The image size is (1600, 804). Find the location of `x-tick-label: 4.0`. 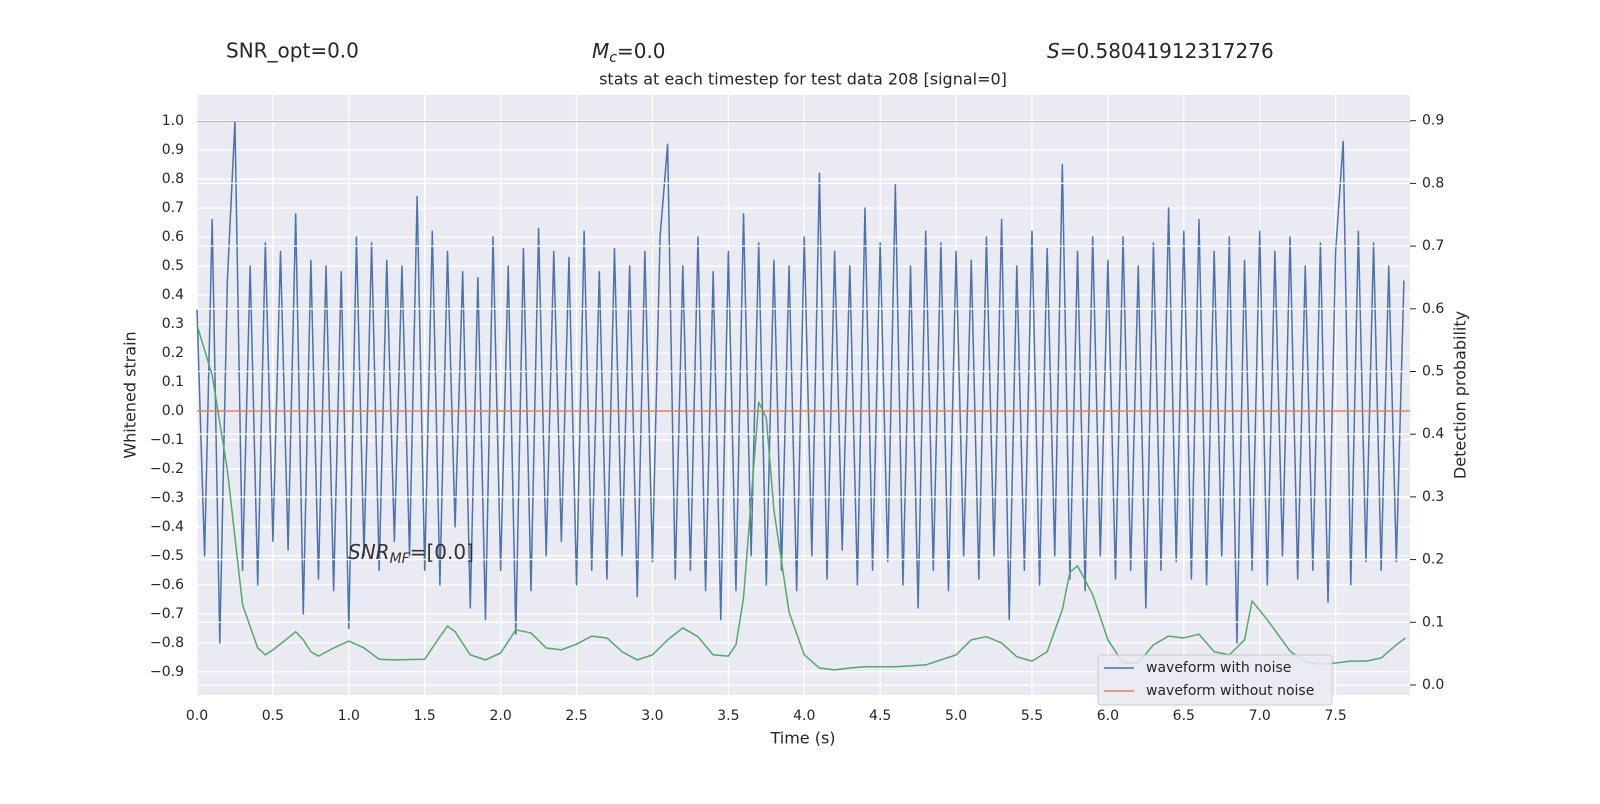

x-tick-label: 4.0 is located at coordinates (804, 716).